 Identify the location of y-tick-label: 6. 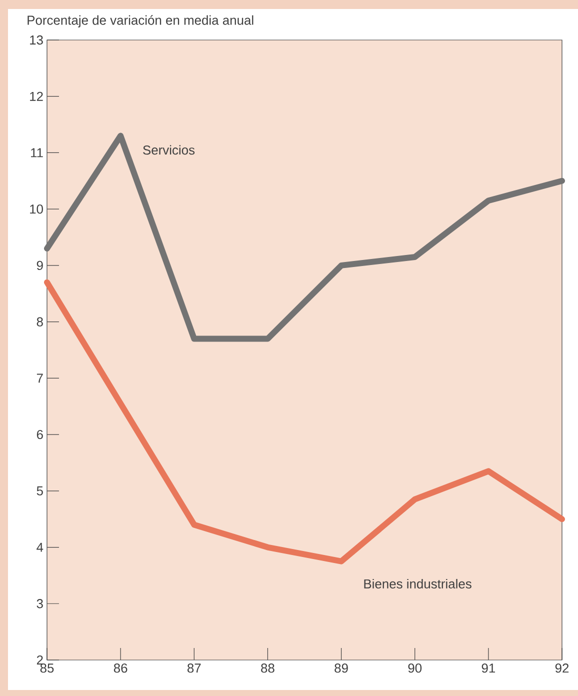
(39, 435).